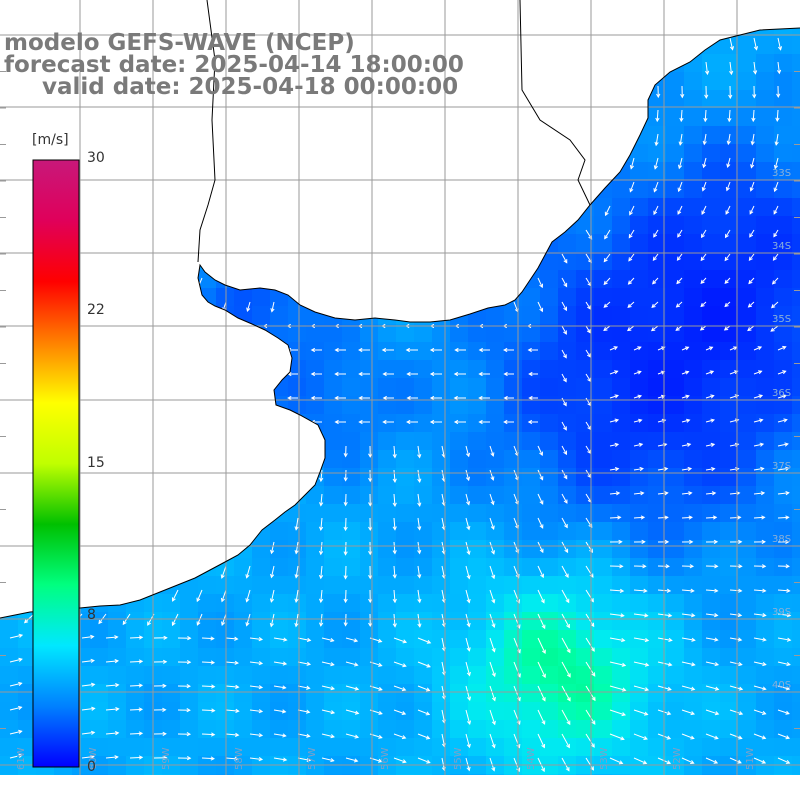  I want to click on colorbar-tick-30: 30, so click(96, 158).